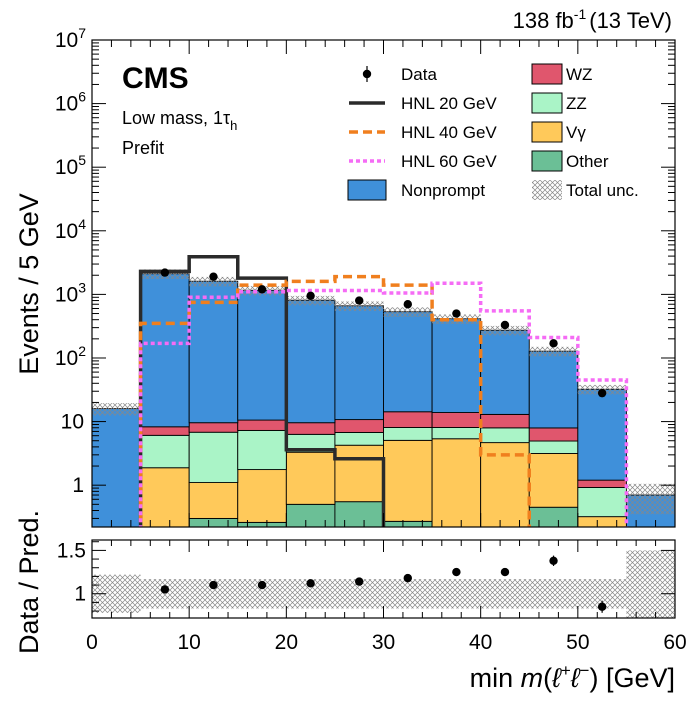 The width and height of the screenshot is (697, 703). What do you see at coordinates (547, 132) in the screenshot?
I see `legend-vgamma-swatch` at bounding box center [547, 132].